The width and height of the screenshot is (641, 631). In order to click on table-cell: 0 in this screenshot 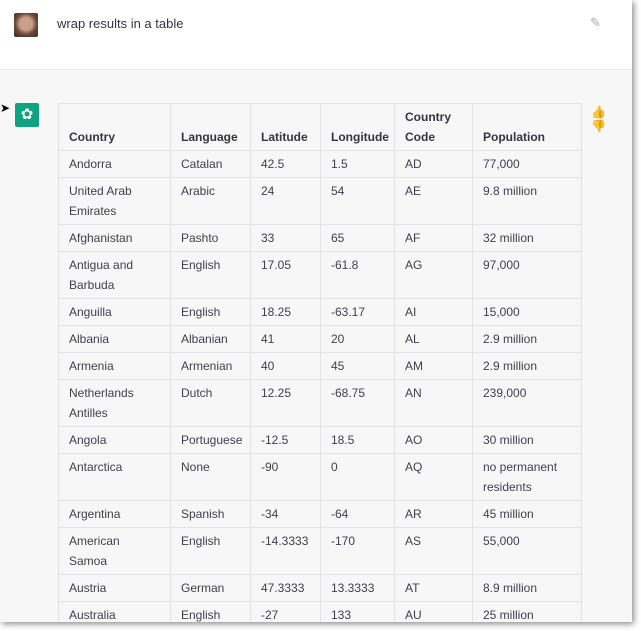, I will do `click(357, 477)`.